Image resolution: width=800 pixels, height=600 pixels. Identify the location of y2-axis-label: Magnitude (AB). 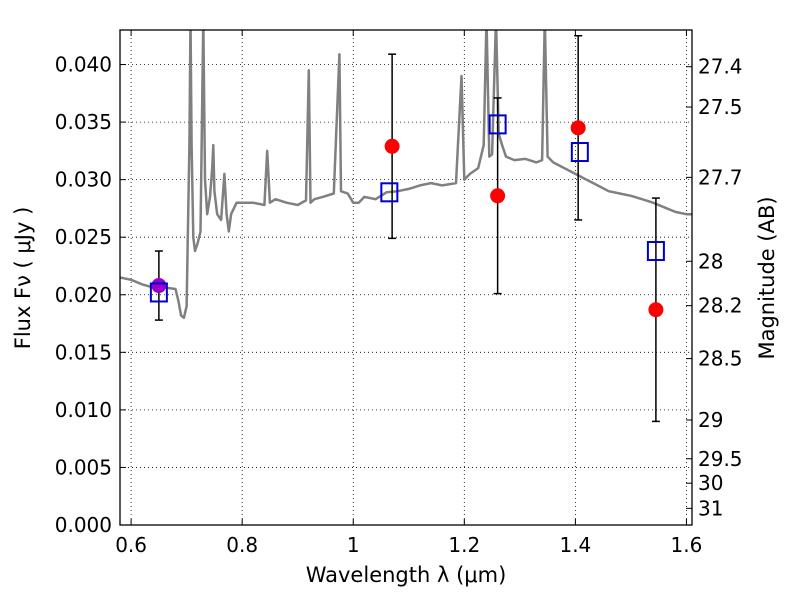
(767, 277).